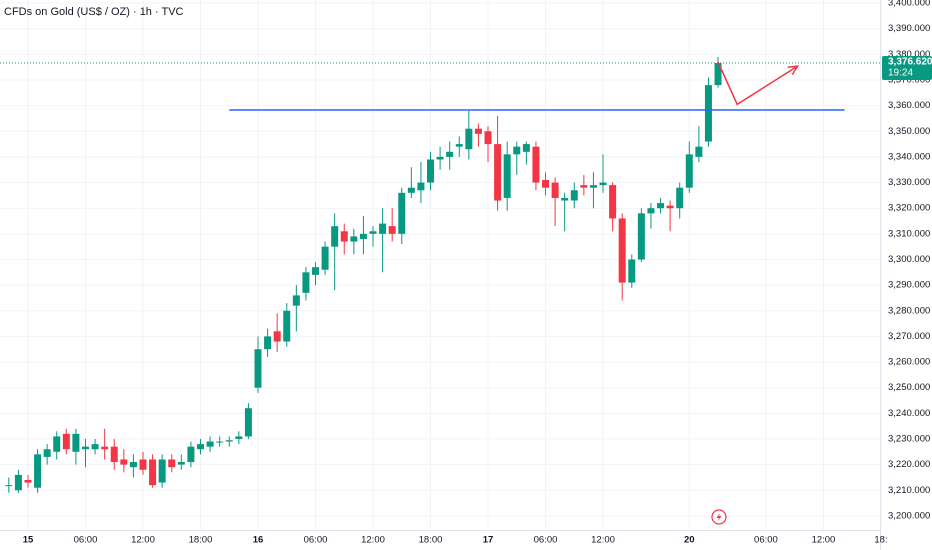 The width and height of the screenshot is (932, 550). What do you see at coordinates (94, 12) in the screenshot?
I see `chart-title: CFDs on Gold (US$ / OZ) · 1h · TVC` at bounding box center [94, 12].